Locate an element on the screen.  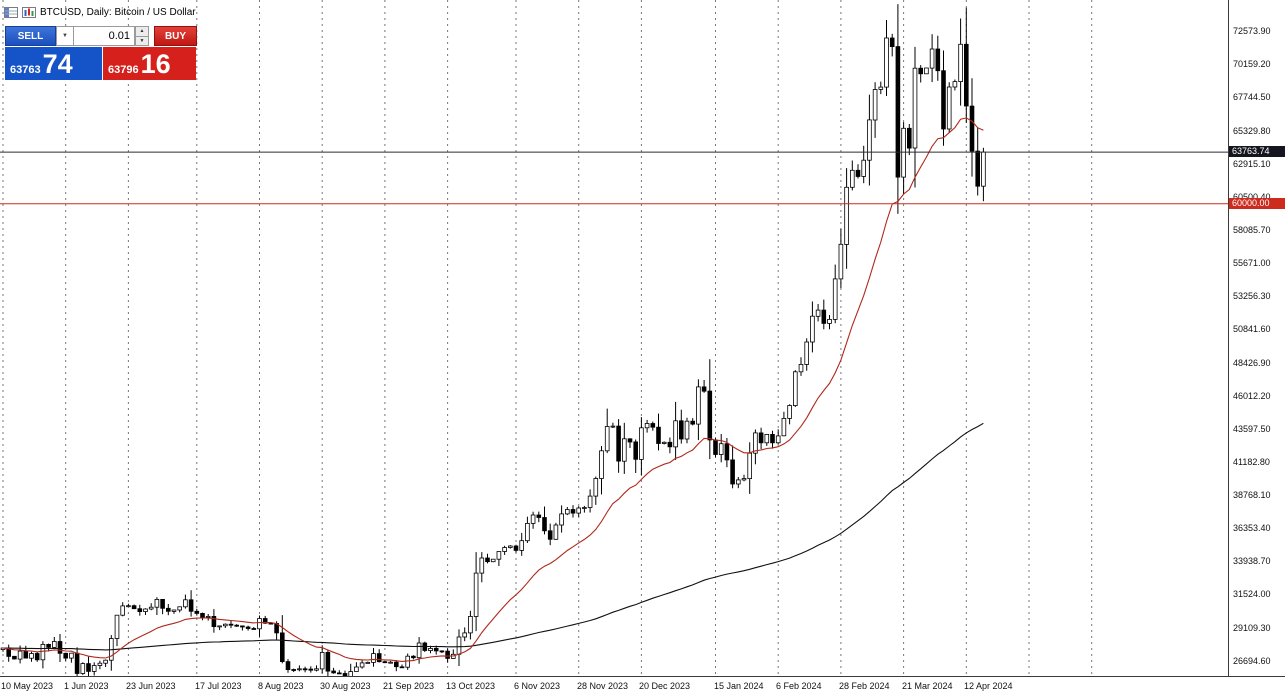
time-axis-label: 23 Jun 2023 is located at coordinates (151, 686).